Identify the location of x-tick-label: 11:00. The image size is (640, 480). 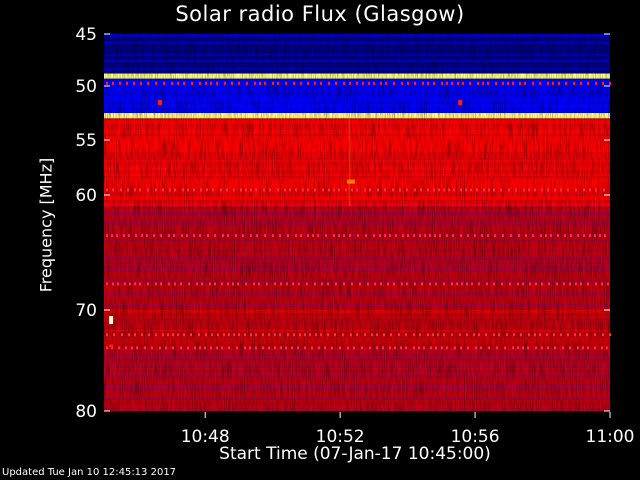
(610, 437).